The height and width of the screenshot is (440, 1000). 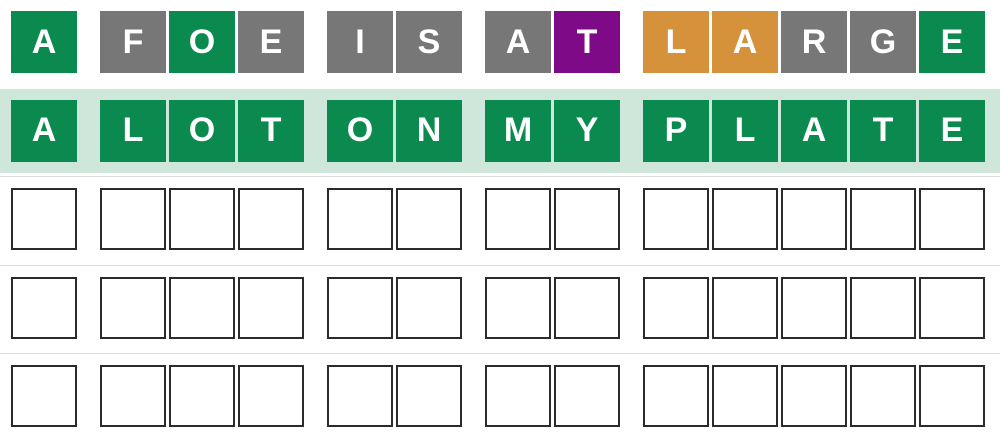 What do you see at coordinates (883, 42) in the screenshot?
I see `letter-tile: G` at bounding box center [883, 42].